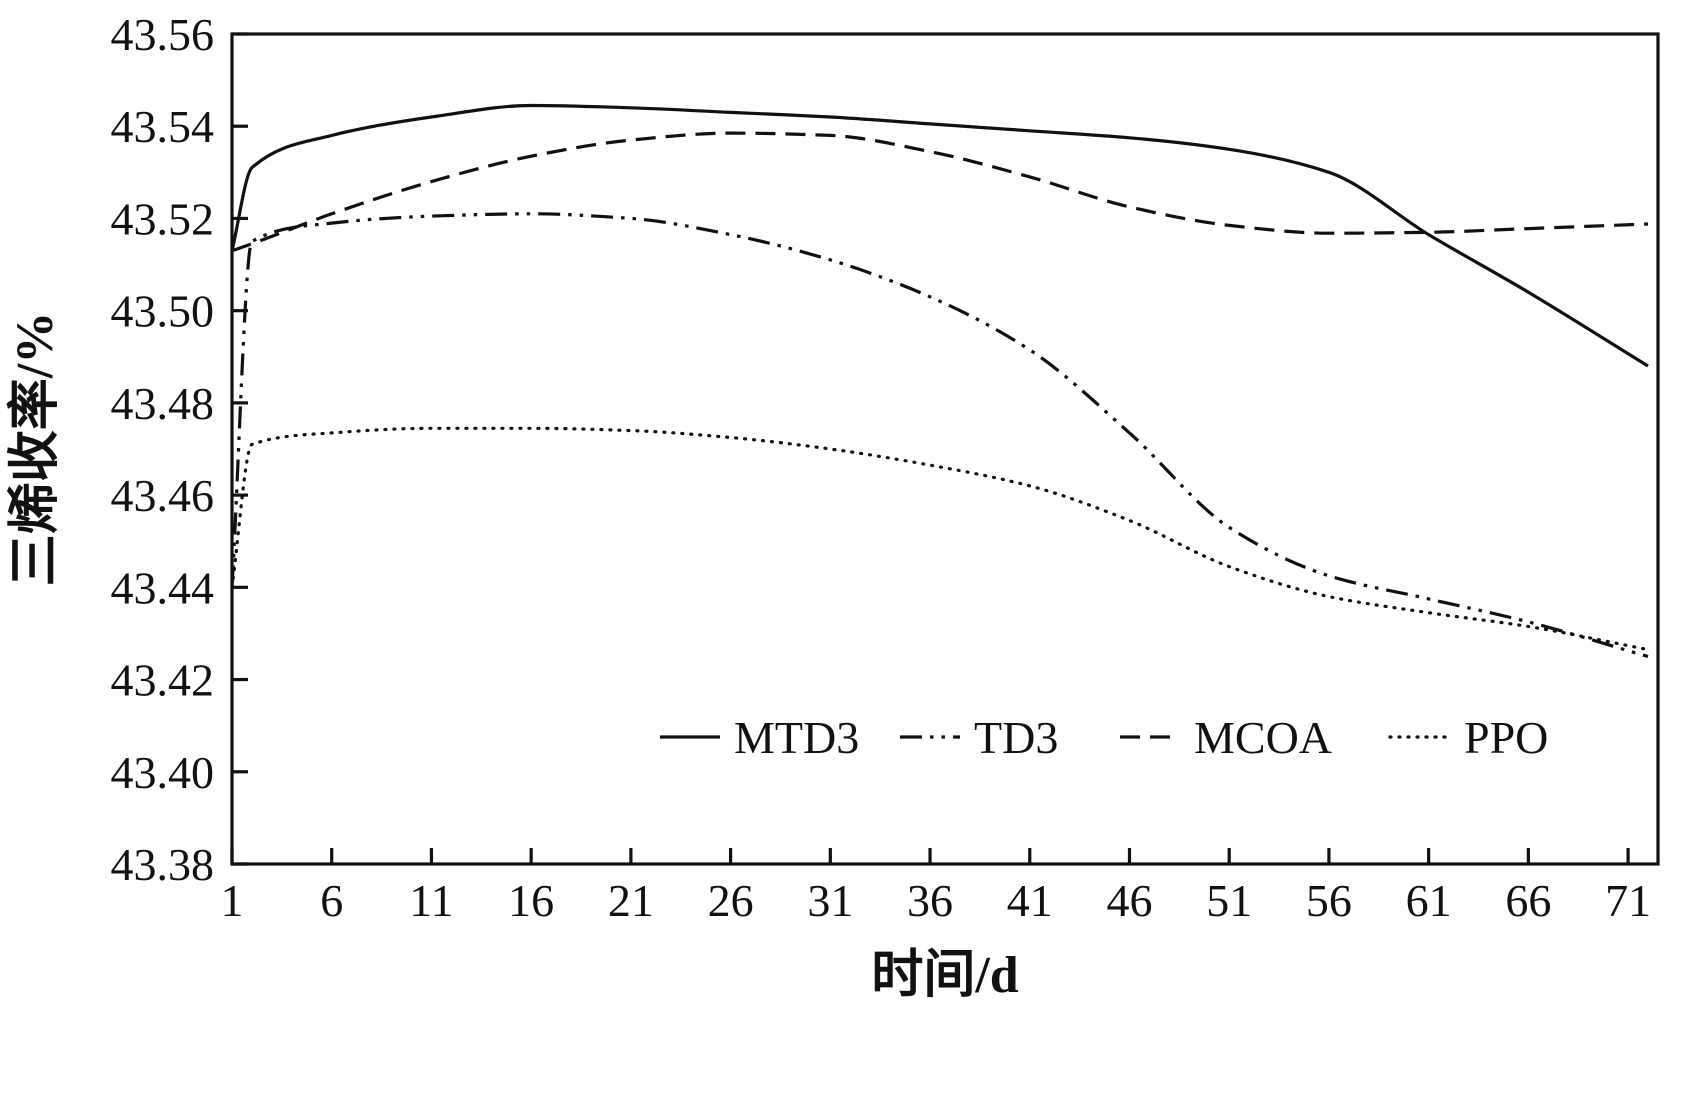  What do you see at coordinates (1429, 900) in the screenshot?
I see `x-axis-tick-label: 61` at bounding box center [1429, 900].